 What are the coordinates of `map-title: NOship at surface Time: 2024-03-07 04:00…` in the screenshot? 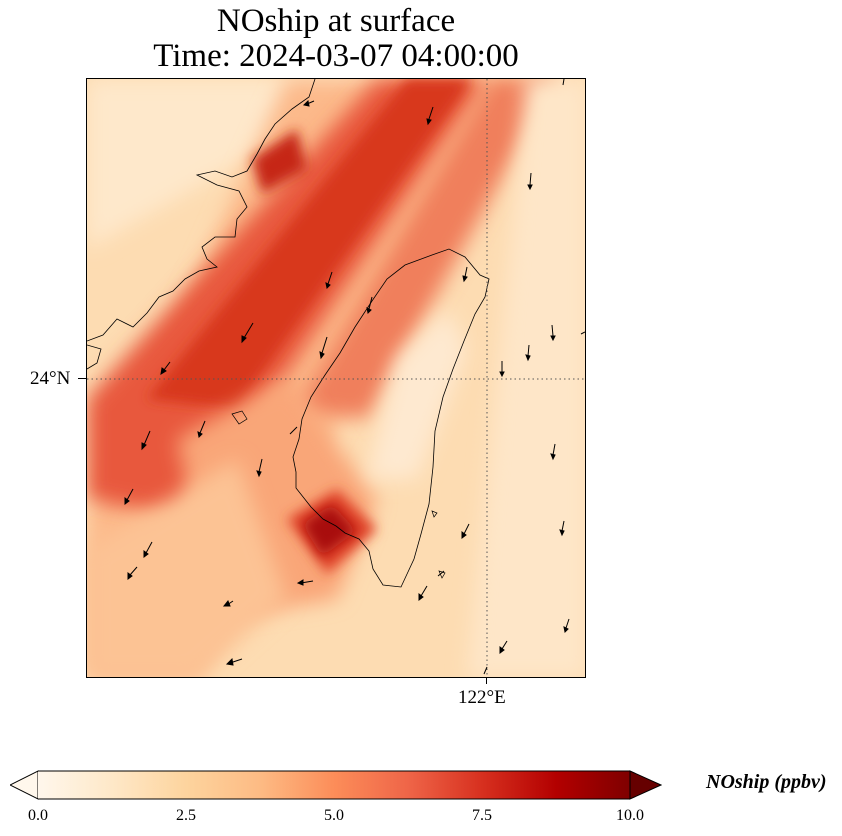 It's located at (336, 39).